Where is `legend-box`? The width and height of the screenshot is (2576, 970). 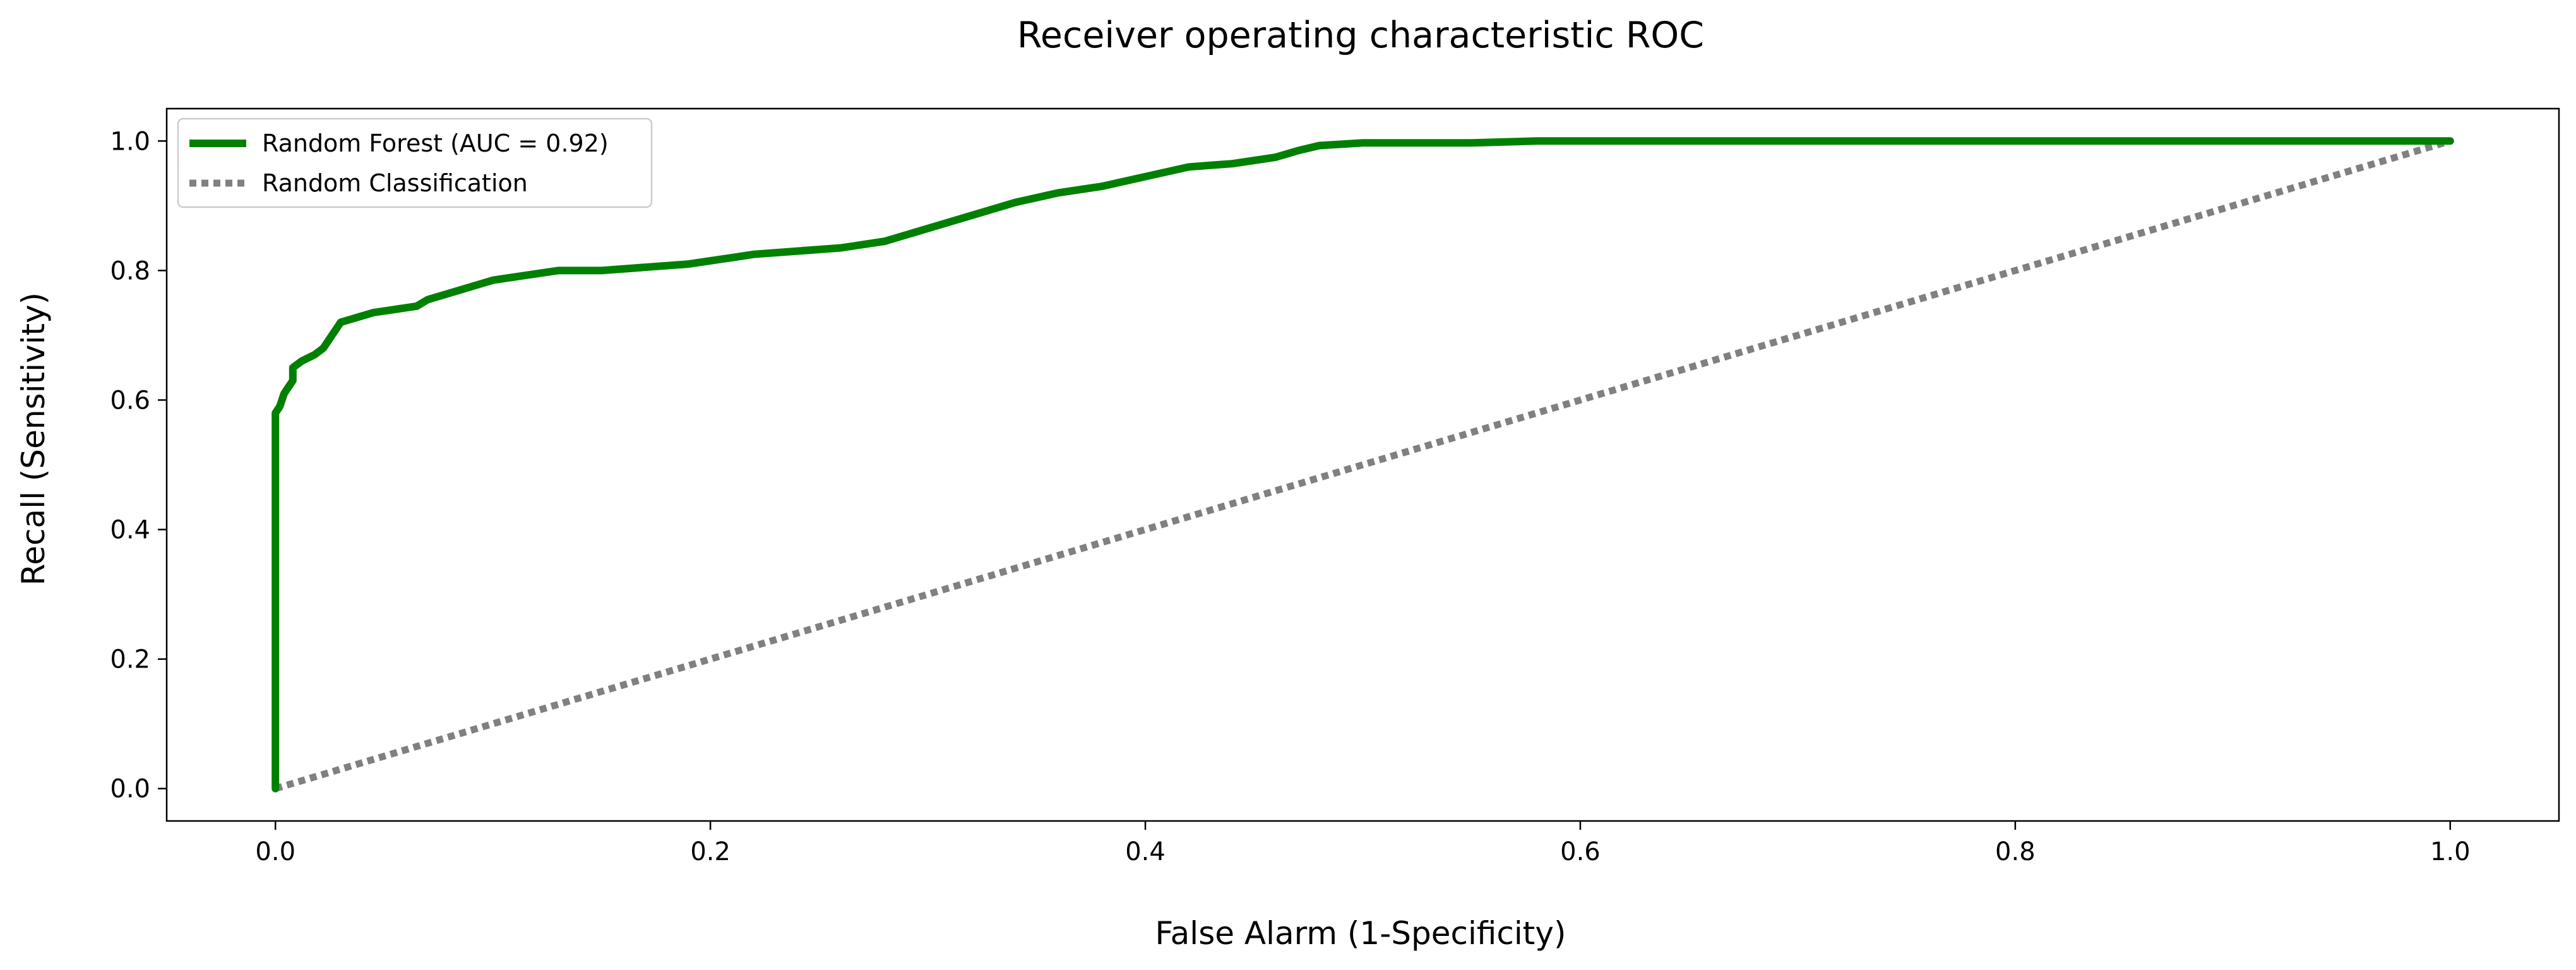
legend-box is located at coordinates (415, 162).